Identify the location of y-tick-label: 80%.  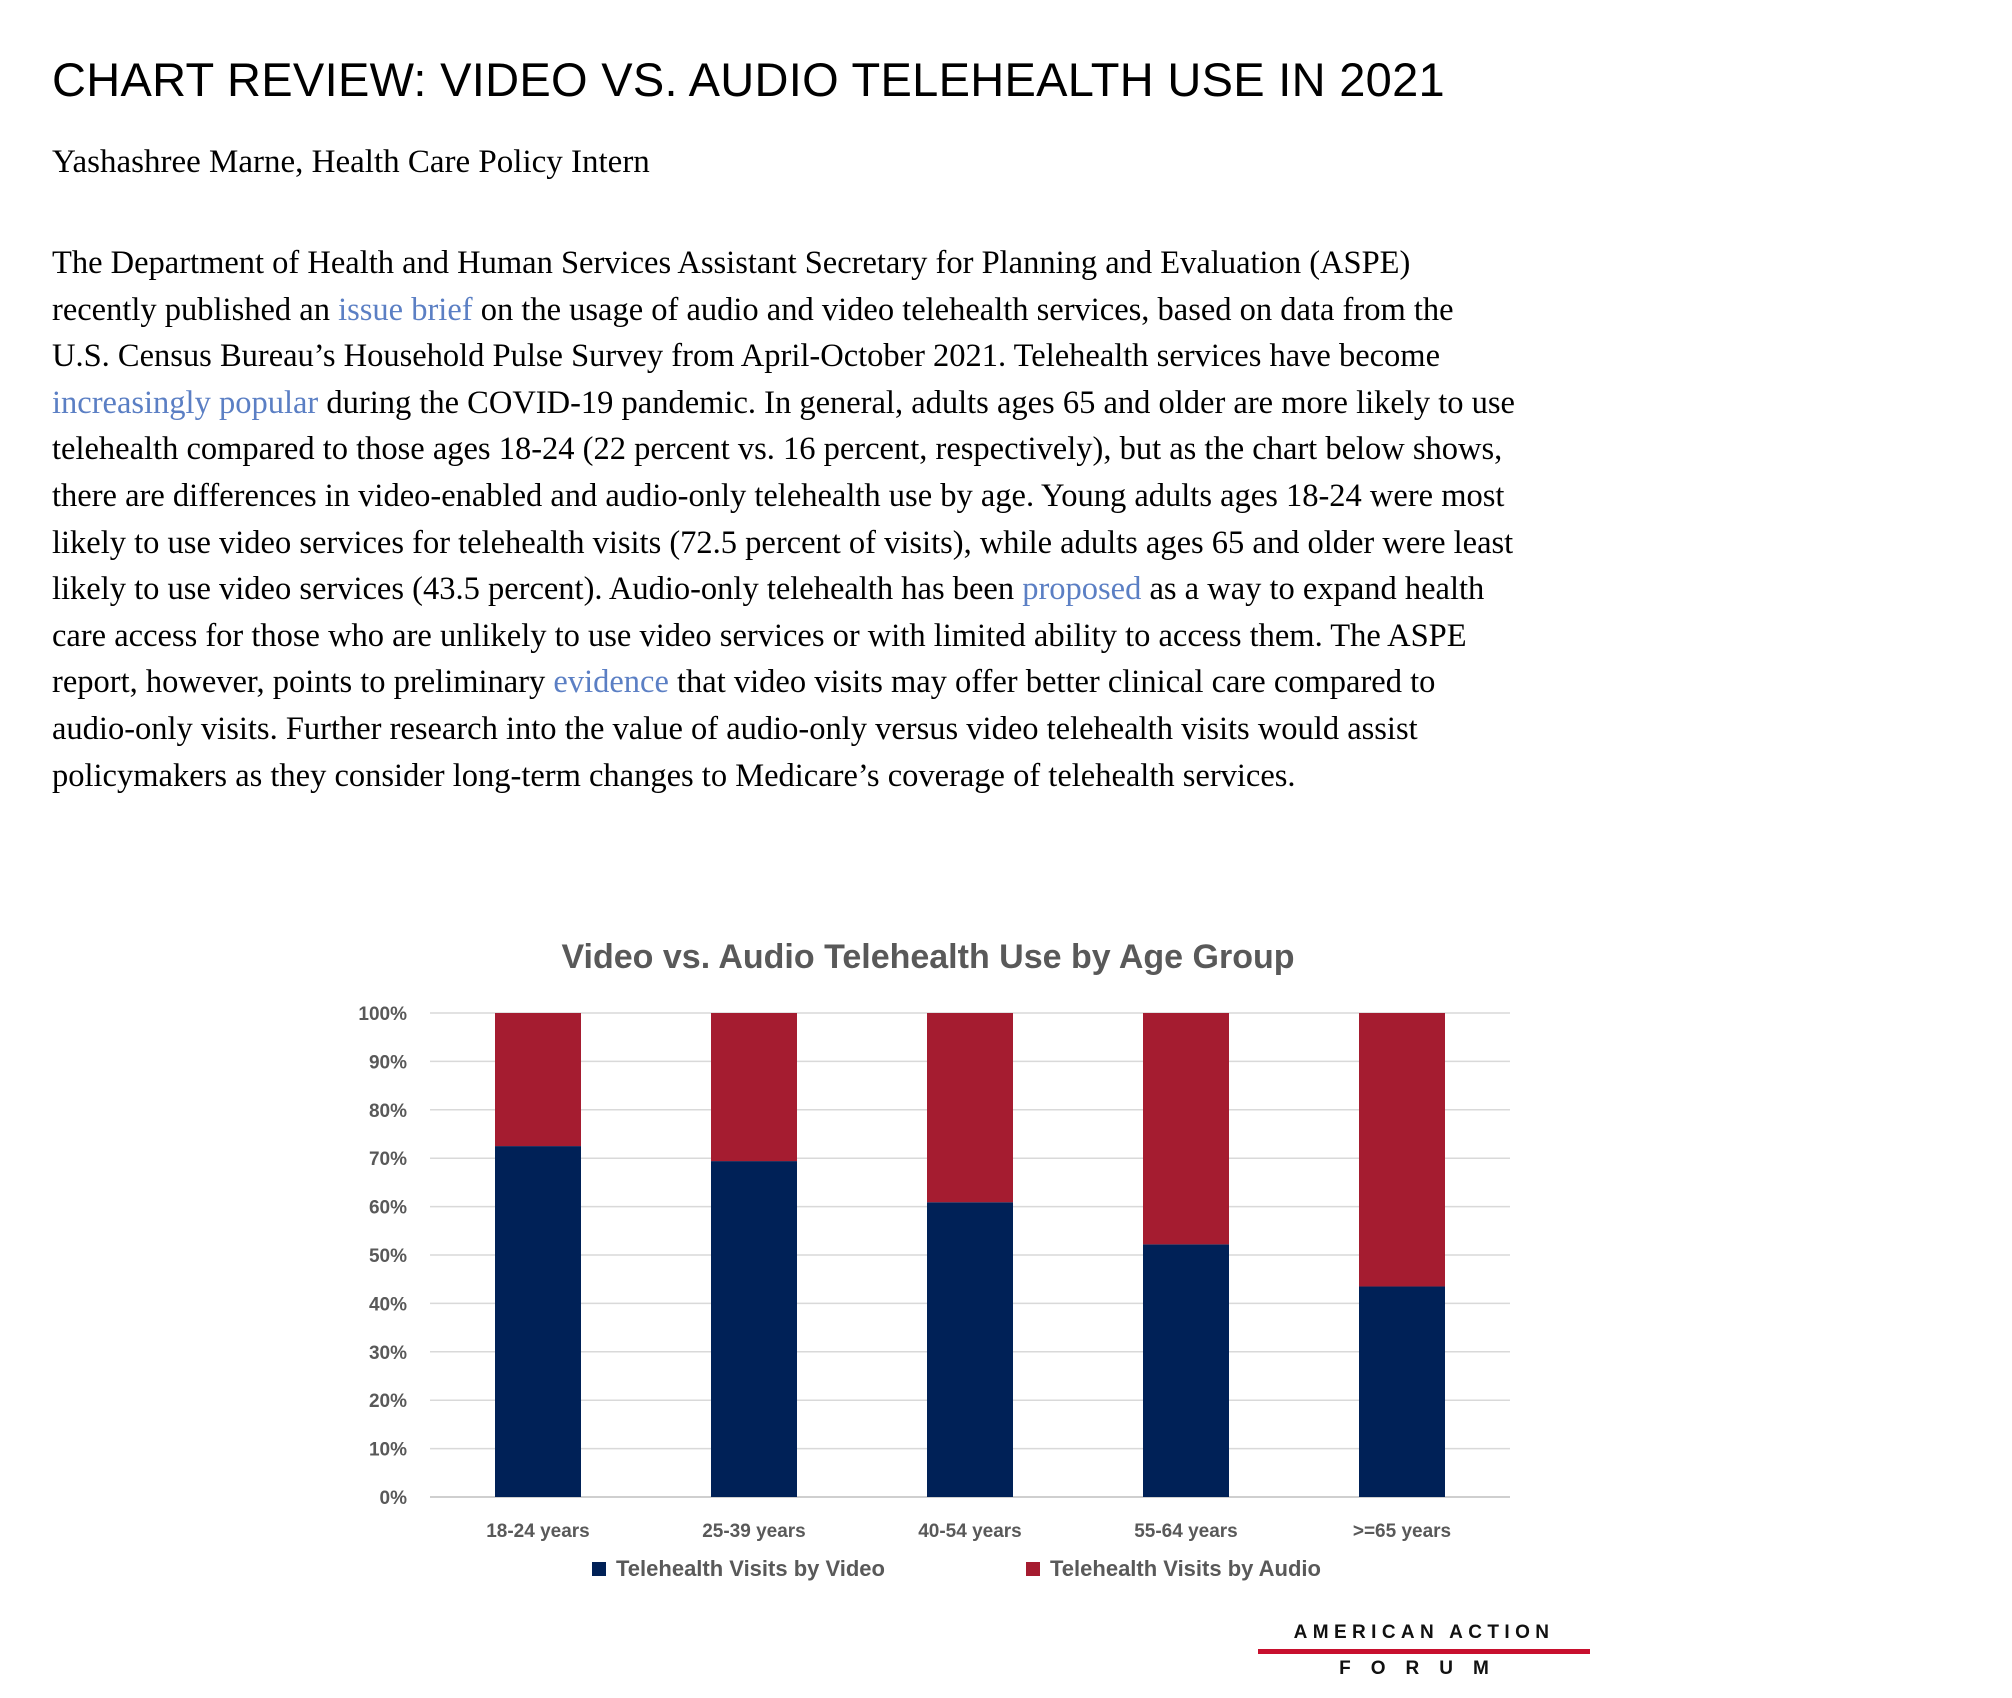
(388, 1111).